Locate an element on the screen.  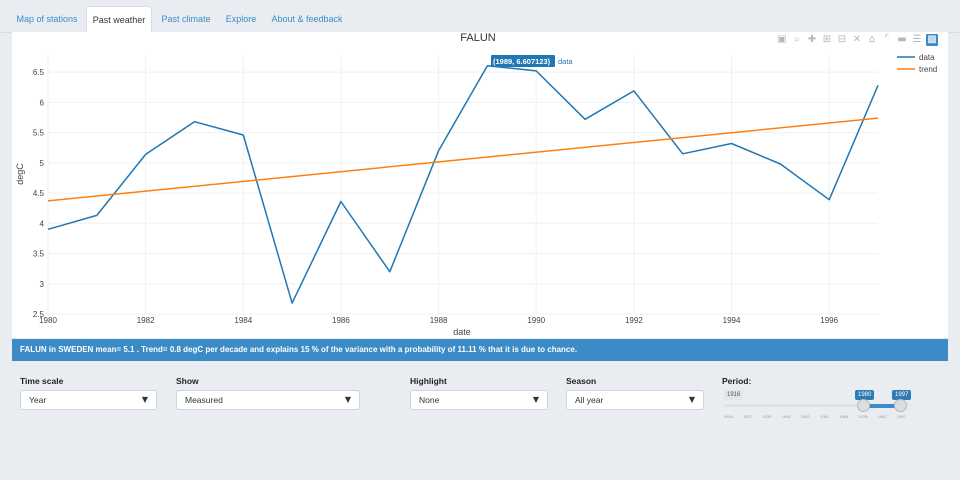
y-axis: 2.5 3 3.5 4 4.5 5 5.5 6 6.5 is located at coordinates (39, 193).